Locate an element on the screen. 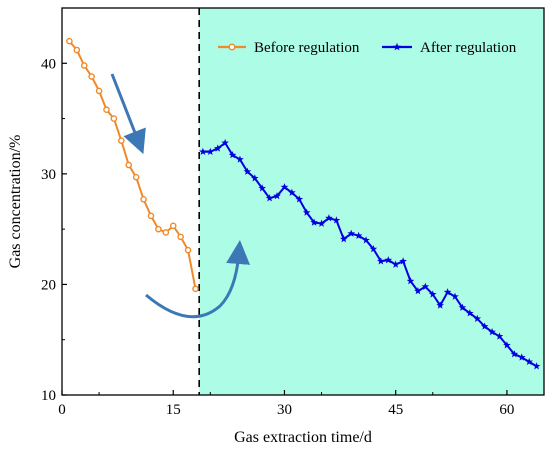  y-tick-label: 40 is located at coordinates (48, 64).